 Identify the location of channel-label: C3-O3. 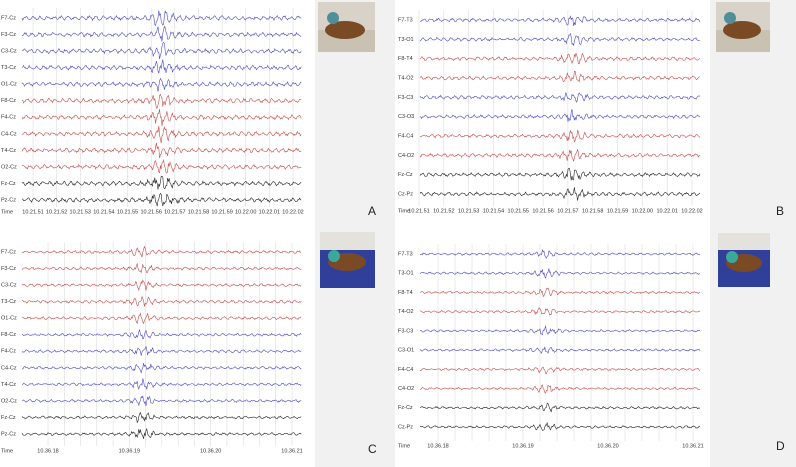
(406, 117).